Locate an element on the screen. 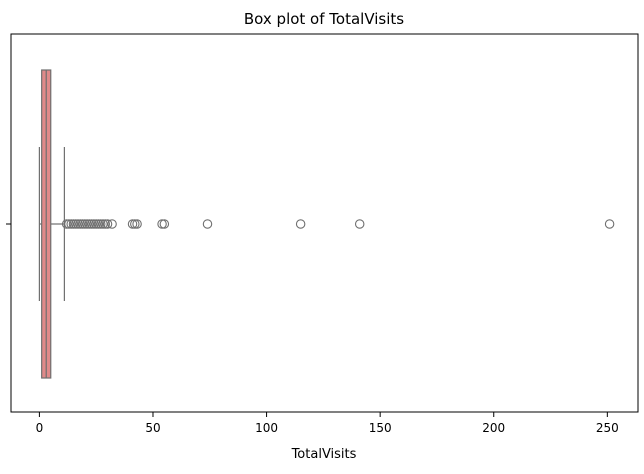 The image size is (644, 474). x-tick-label: 150 is located at coordinates (380, 428).